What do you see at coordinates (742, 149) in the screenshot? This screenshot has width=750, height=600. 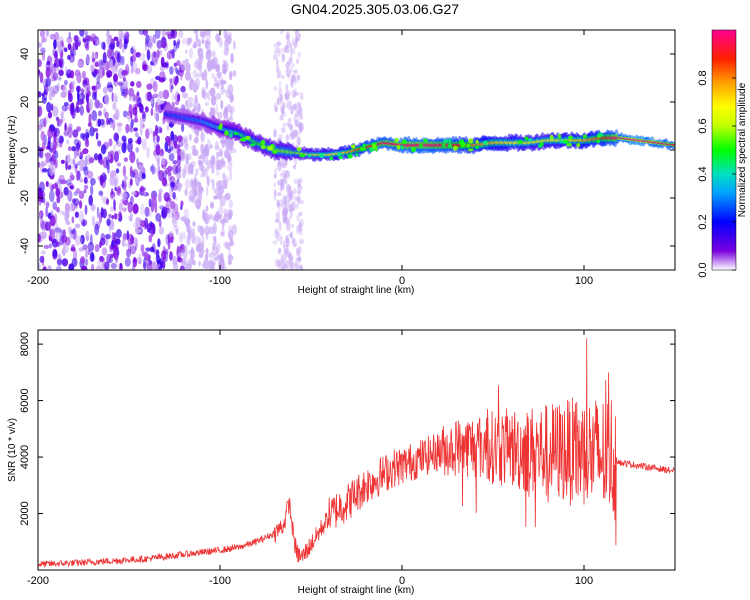 I see `colorbar-label: Normalized spectral amplitude` at bounding box center [742, 149].